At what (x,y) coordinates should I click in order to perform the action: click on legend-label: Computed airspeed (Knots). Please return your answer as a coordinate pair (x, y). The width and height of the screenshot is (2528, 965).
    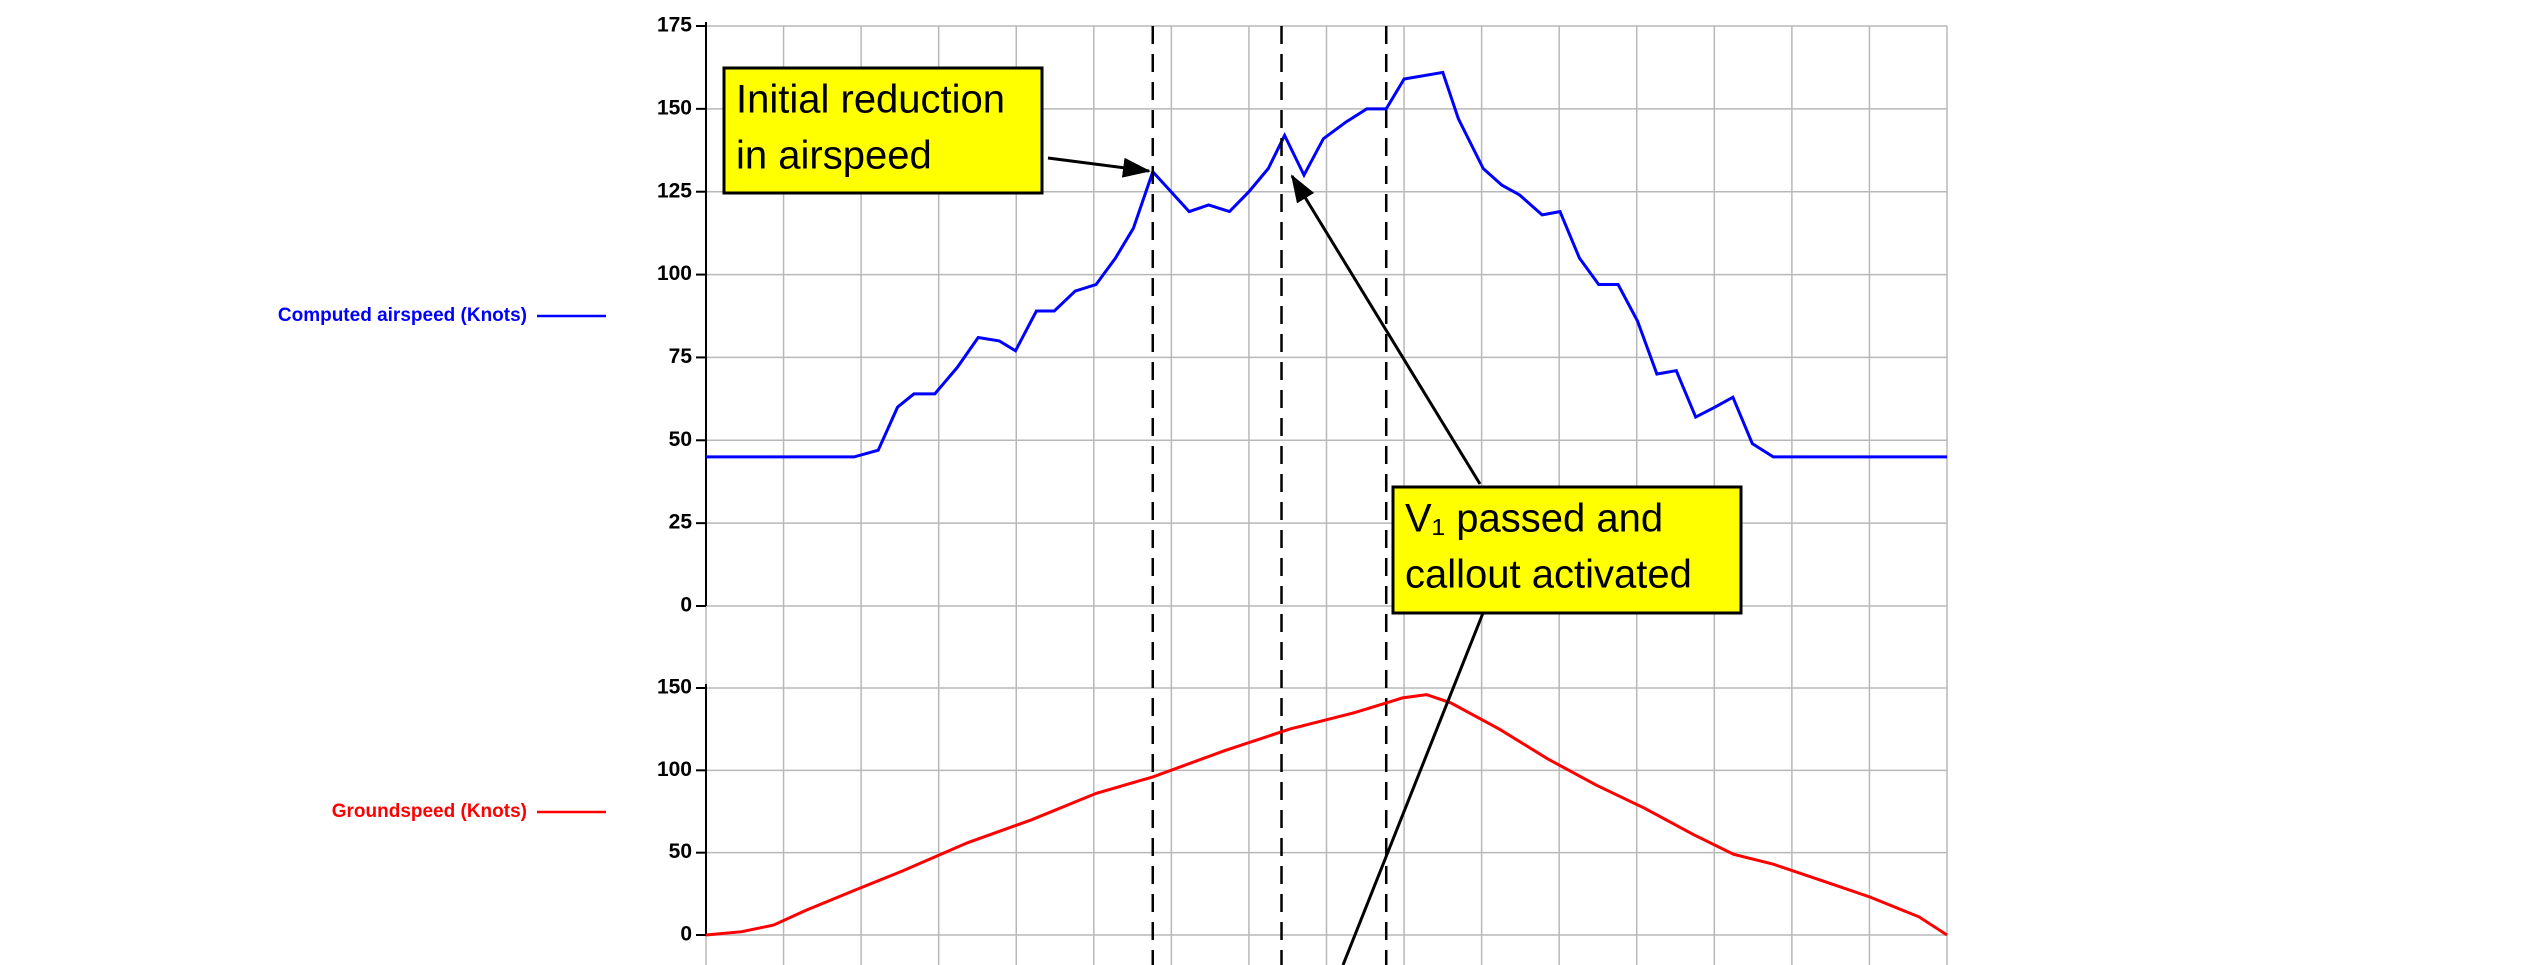
    Looking at the image, I should click on (402, 315).